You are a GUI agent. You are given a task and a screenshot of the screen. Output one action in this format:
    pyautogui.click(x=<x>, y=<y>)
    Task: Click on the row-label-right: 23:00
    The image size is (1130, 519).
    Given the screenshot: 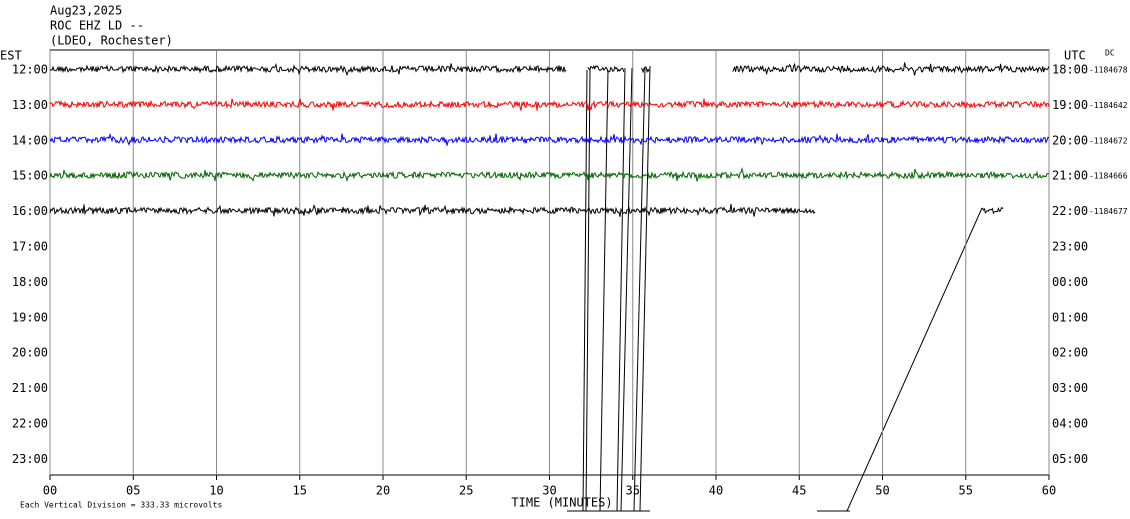 What is the action you would take?
    pyautogui.click(x=1070, y=247)
    